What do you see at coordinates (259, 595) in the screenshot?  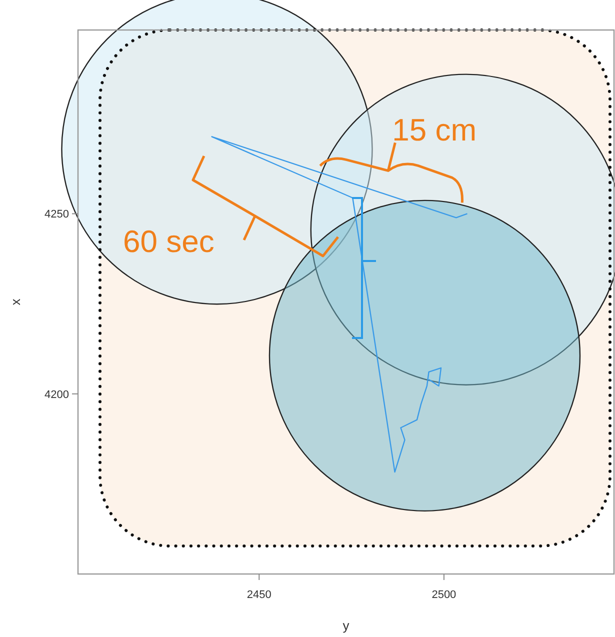 I see `x-tick-label: 2450` at bounding box center [259, 595].